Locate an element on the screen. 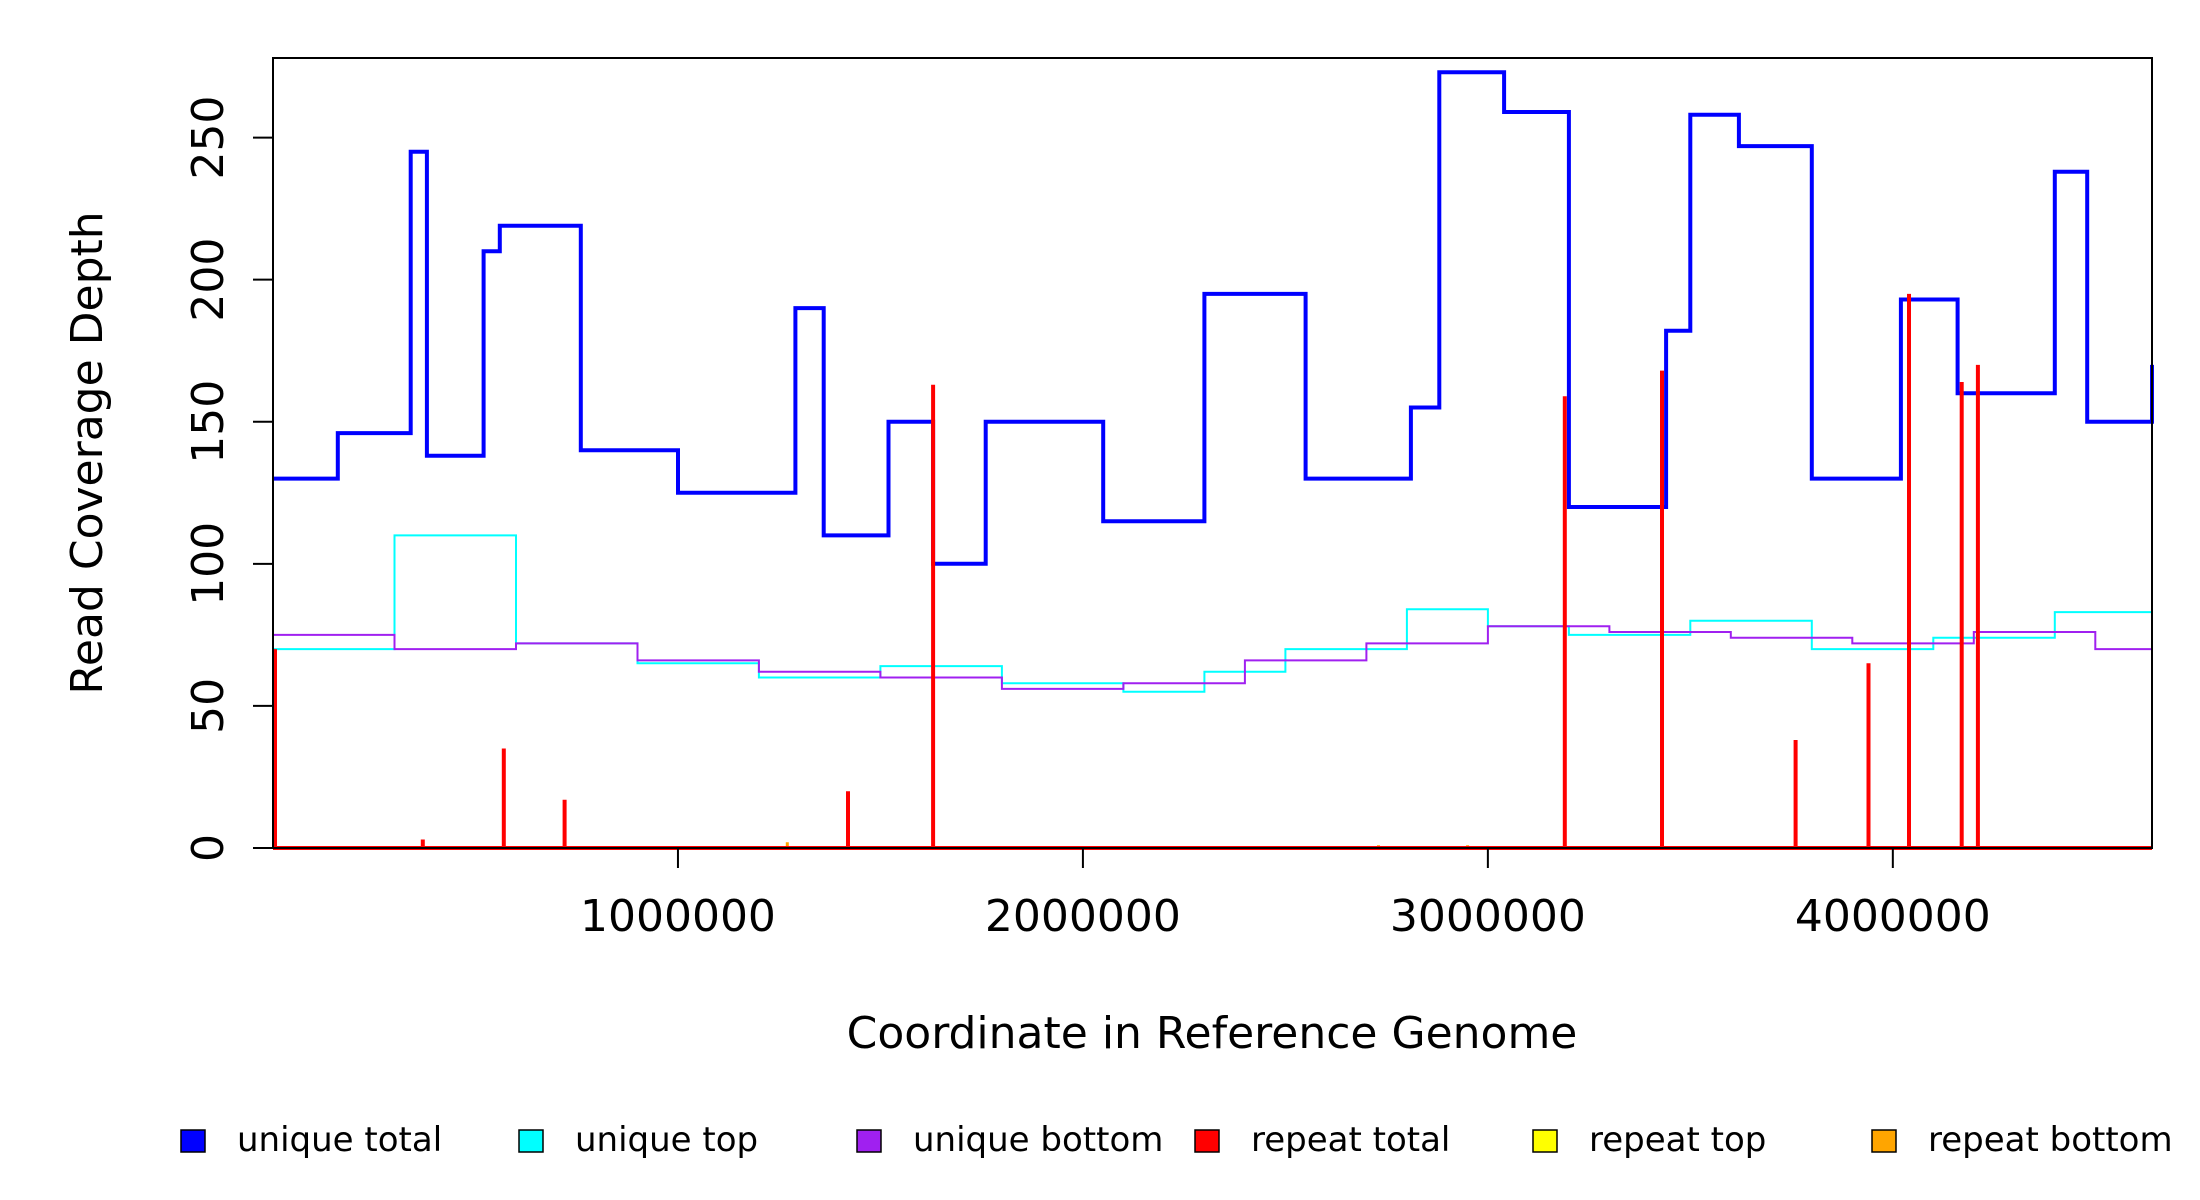 Image resolution: width=2200 pixels, height=1200 pixels. legend-label: unique bottom is located at coordinates (1038, 1140).